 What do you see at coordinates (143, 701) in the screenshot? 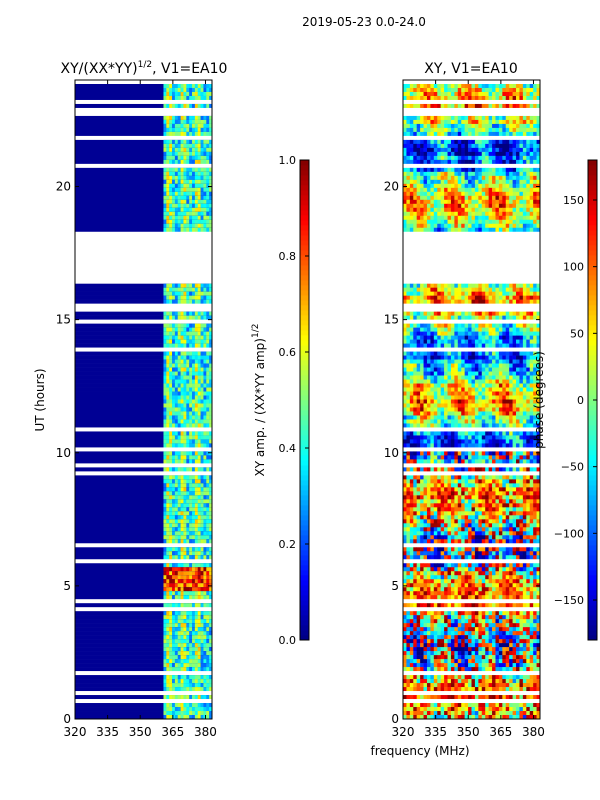
I see `amplitude-flagged-row` at bounding box center [143, 701].